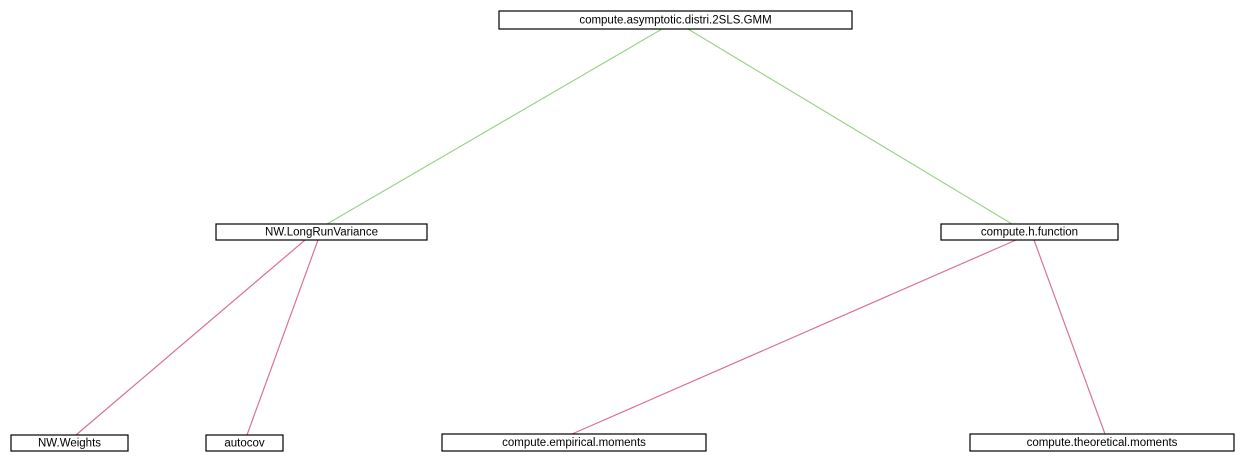 The image size is (1249, 456). Describe the element at coordinates (1069, 337) in the screenshot. I see `edge-h_fn-to-theo` at that location.